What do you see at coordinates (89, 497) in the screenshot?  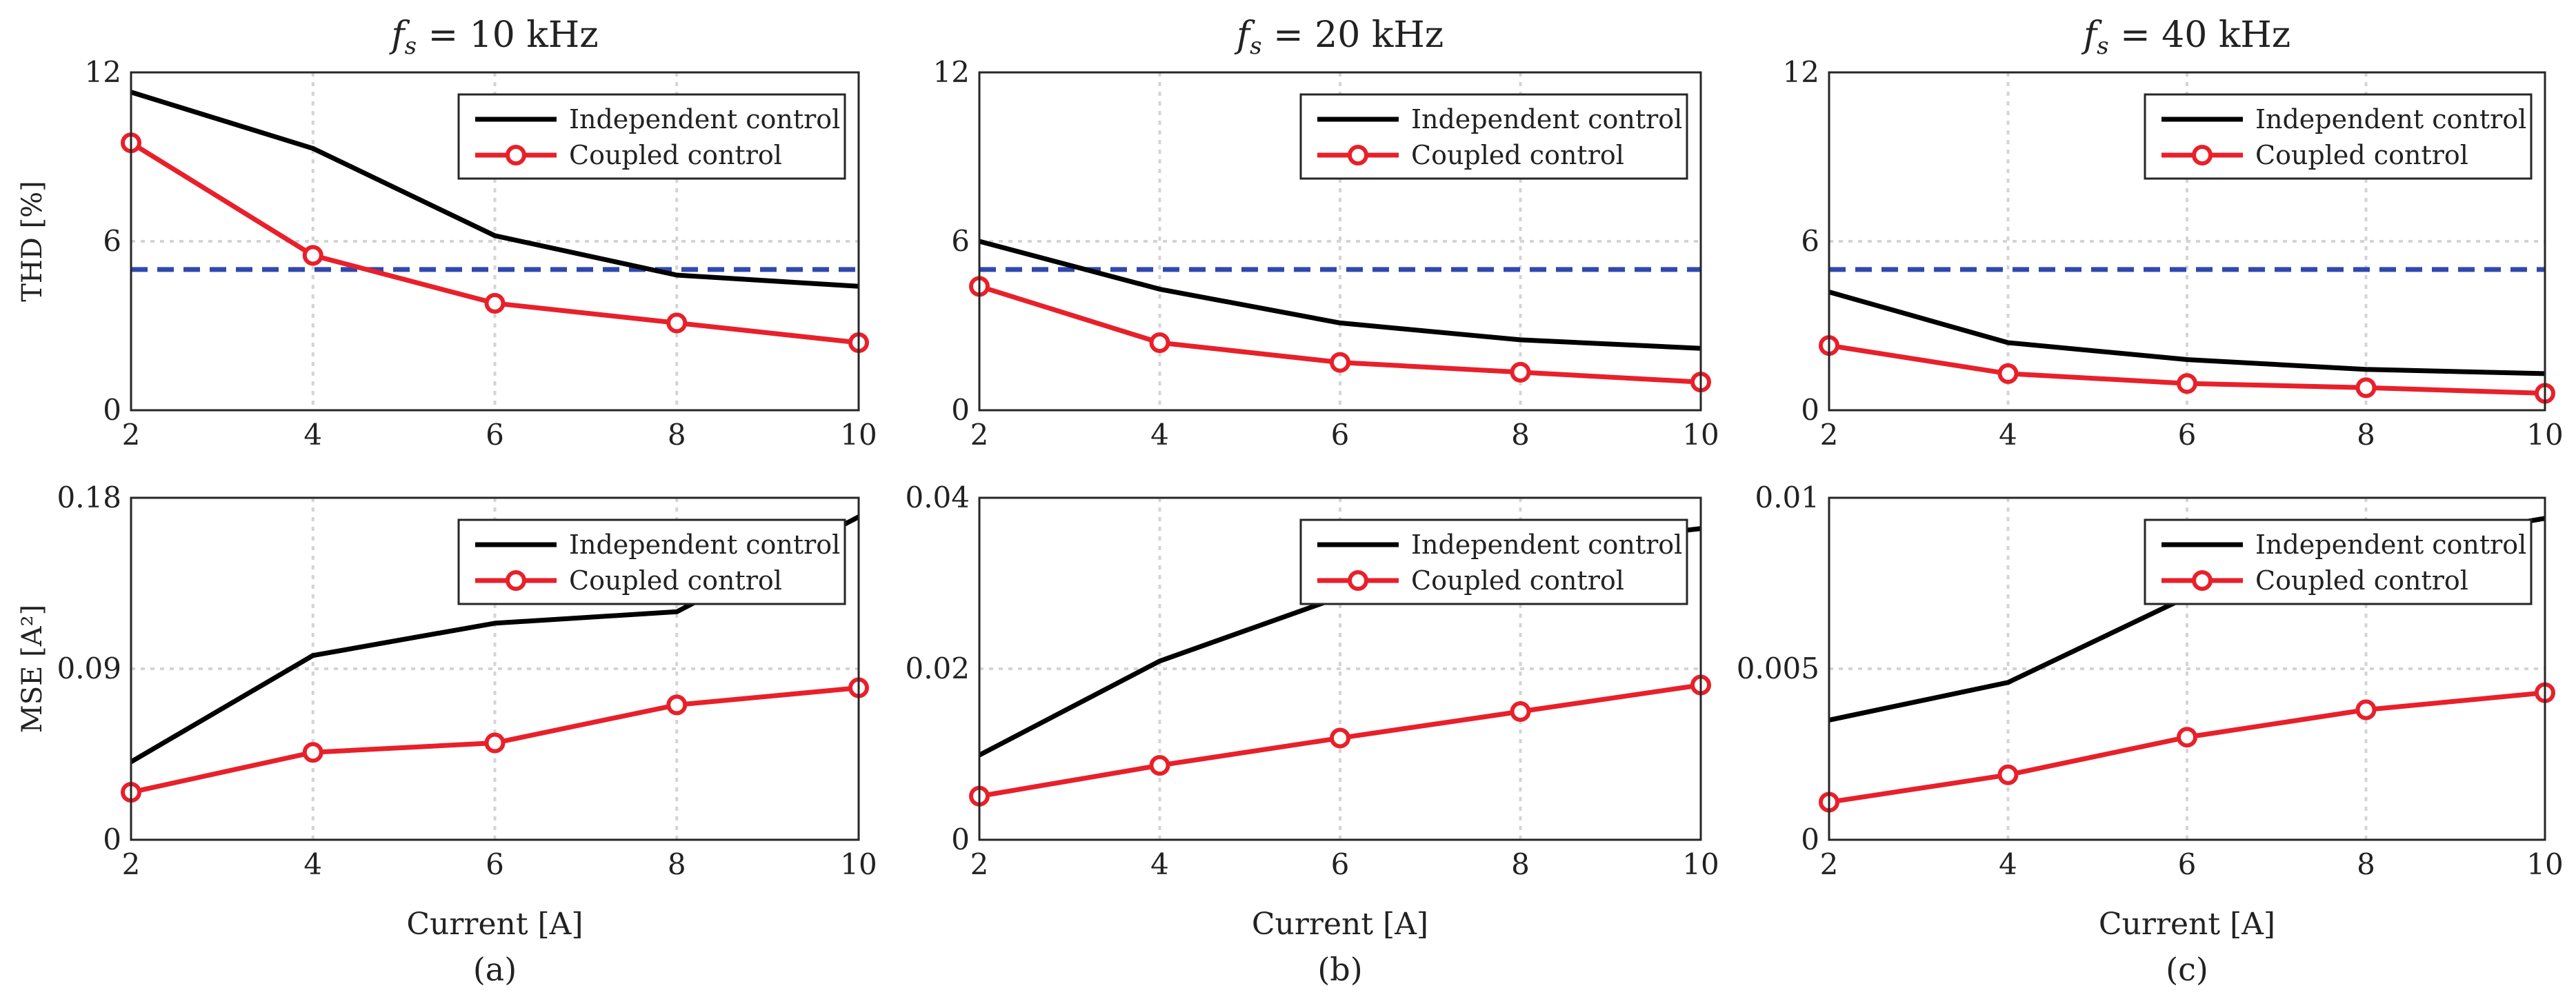 I see `y-tick-label: 0.18` at bounding box center [89, 497].